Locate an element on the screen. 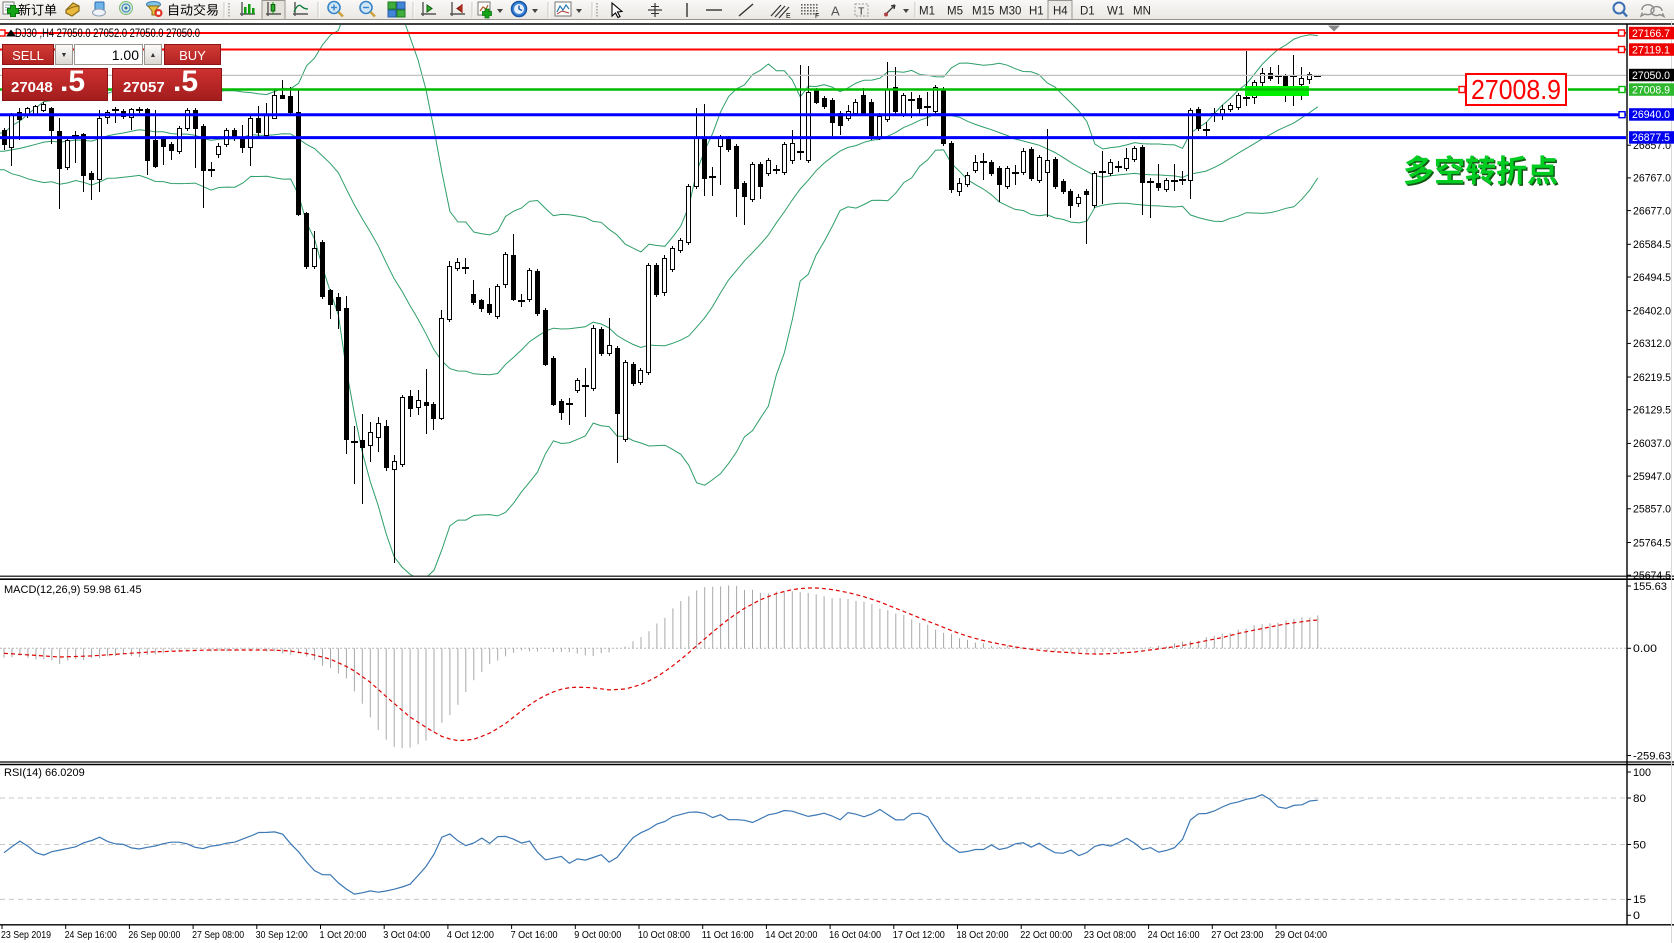 The height and width of the screenshot is (943, 1674). svg-text: 27166.7 is located at coordinates (1651, 34).